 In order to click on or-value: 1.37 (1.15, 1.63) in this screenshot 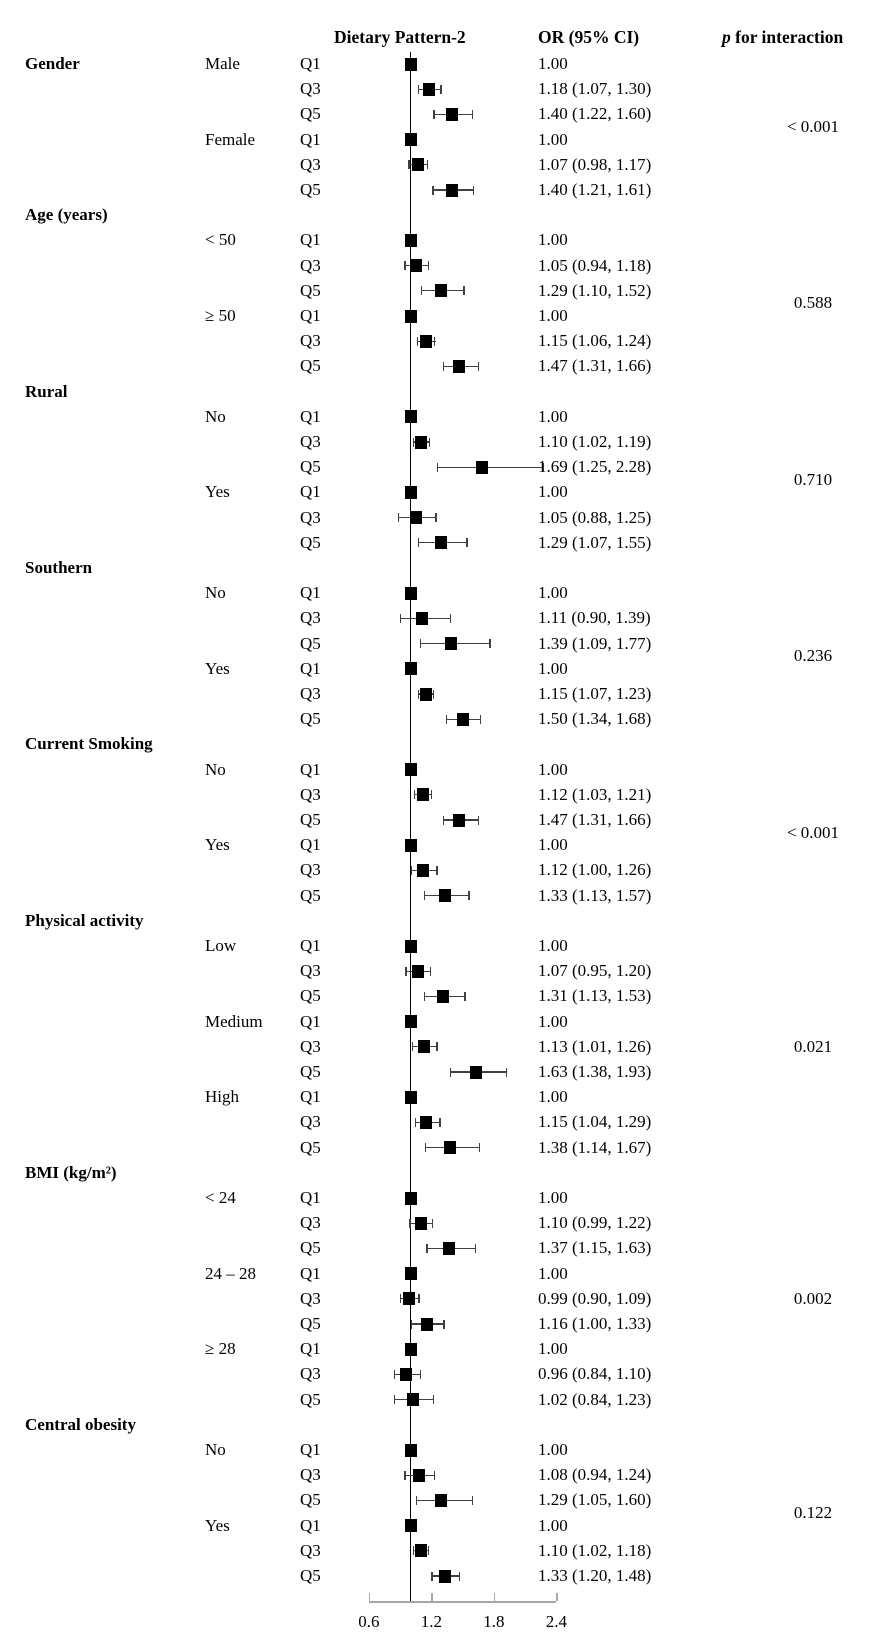, I will do `click(595, 1248)`.